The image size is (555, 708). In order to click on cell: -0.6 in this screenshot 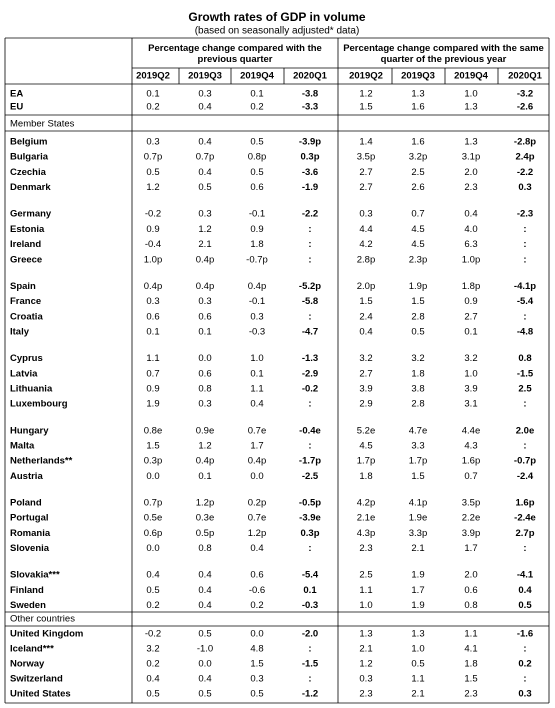, I will do `click(257, 590)`.